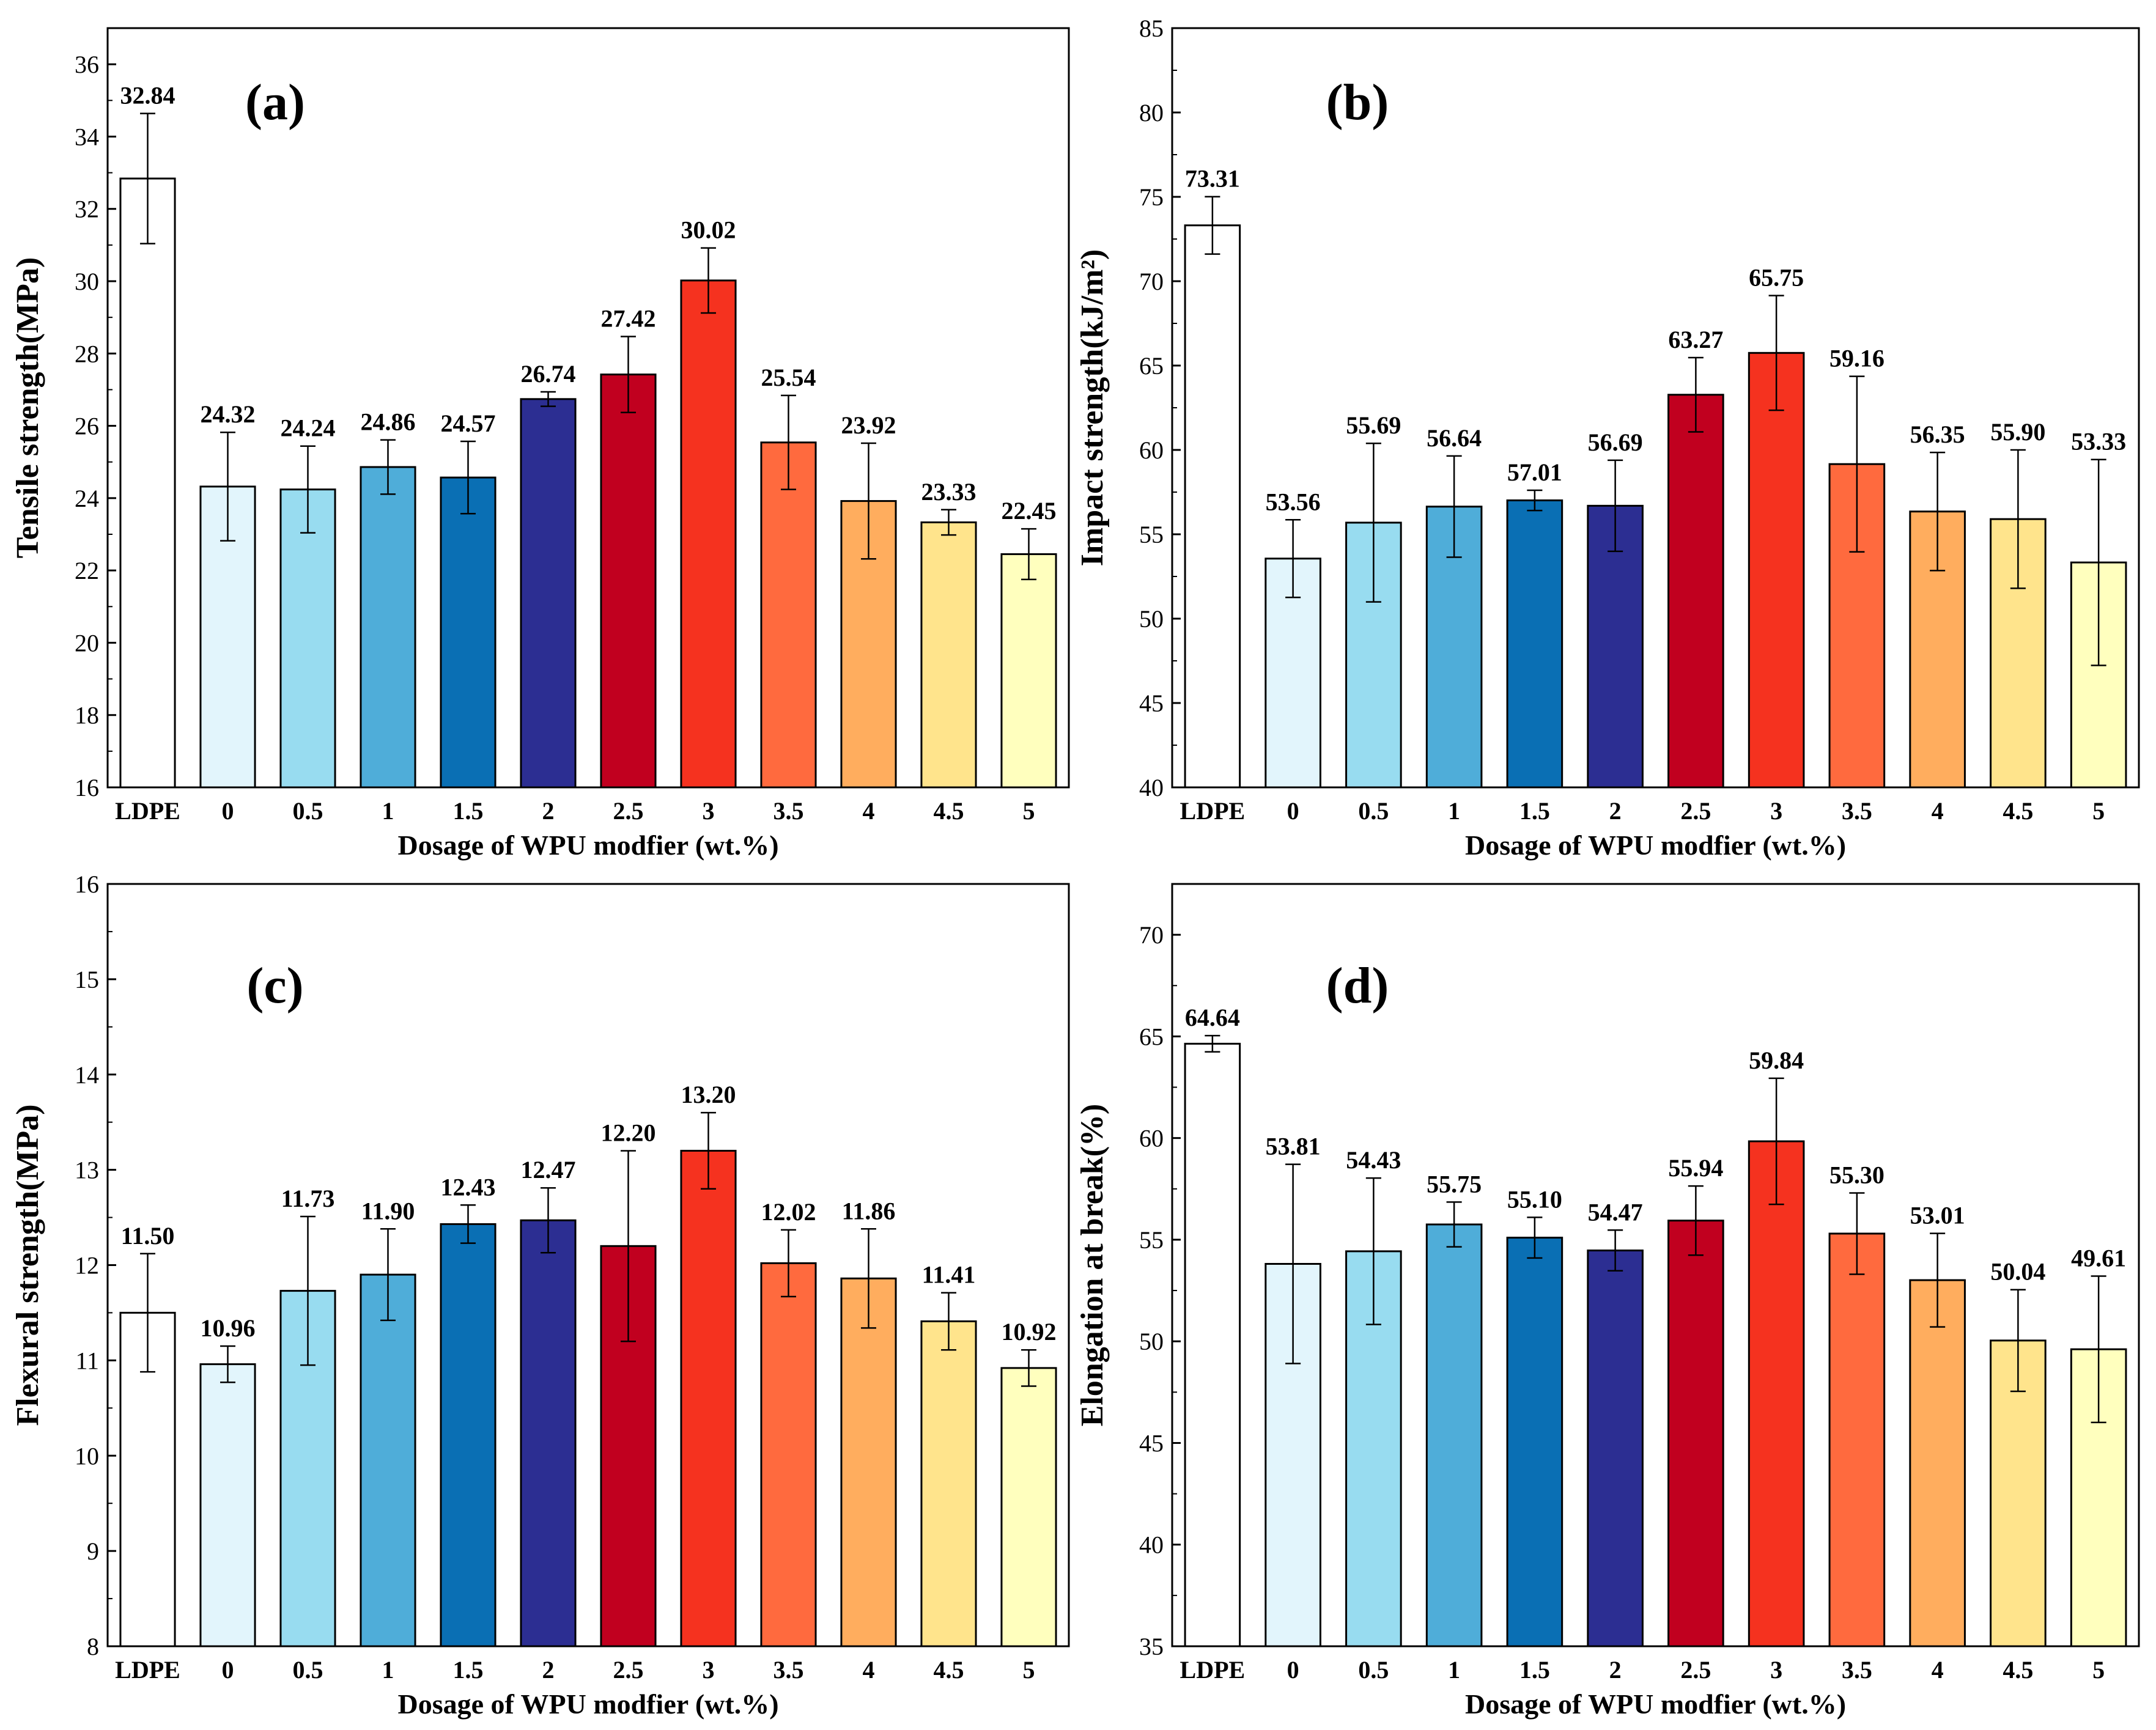  Describe the element at coordinates (2098, 441) in the screenshot. I see `data-label: 53.33` at that location.